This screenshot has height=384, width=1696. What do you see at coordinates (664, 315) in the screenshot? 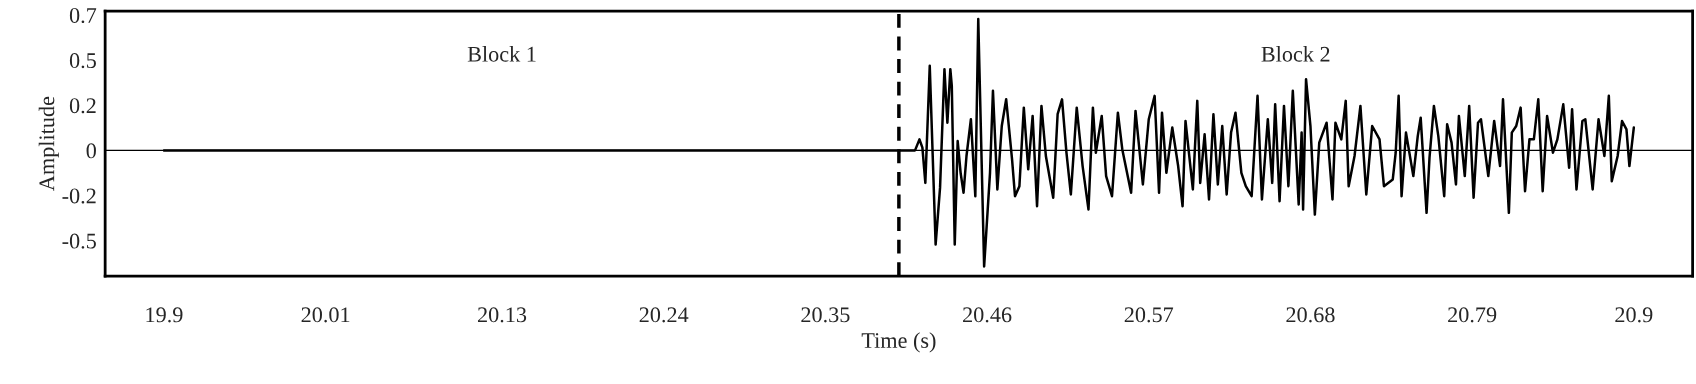
I see `x-tick-label: 20.24` at bounding box center [664, 315].